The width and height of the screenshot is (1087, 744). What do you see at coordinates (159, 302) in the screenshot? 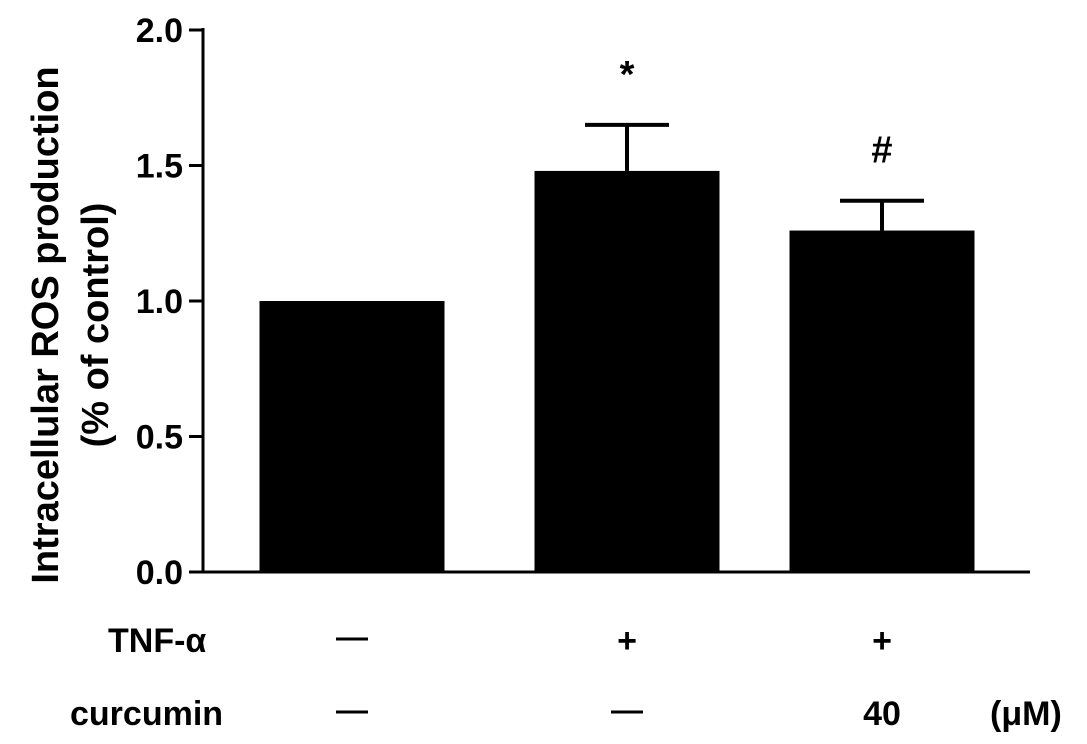
I see `y-tick-label: 1.0` at bounding box center [159, 302].